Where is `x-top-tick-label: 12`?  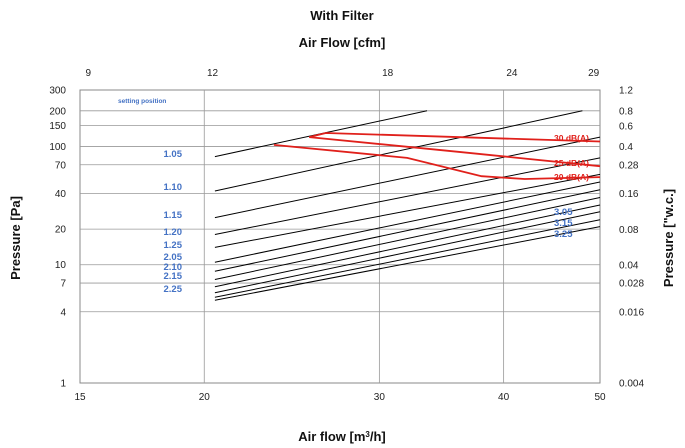 x-top-tick-label: 12 is located at coordinates (213, 73).